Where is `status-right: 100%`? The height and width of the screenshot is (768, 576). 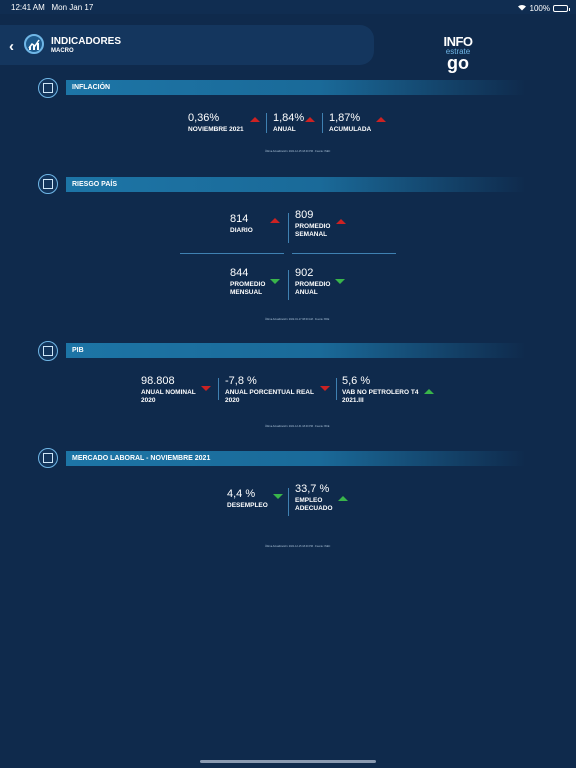
status-right: 100% is located at coordinates (543, 8).